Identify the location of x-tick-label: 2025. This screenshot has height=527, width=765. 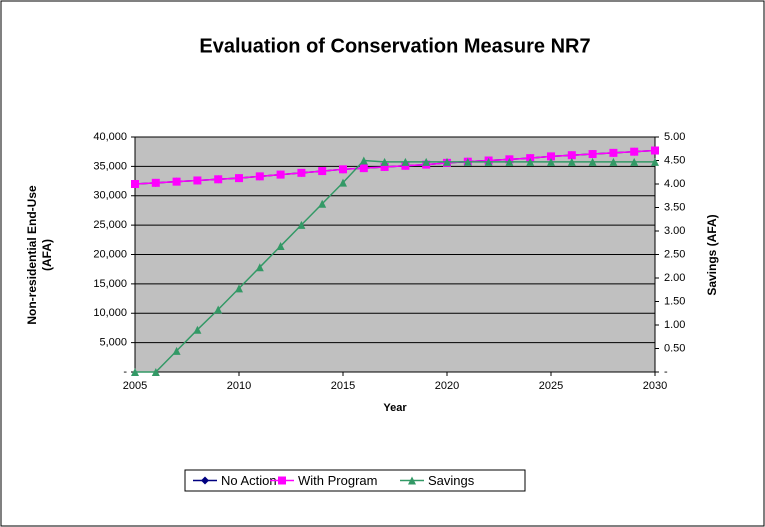
(551, 386).